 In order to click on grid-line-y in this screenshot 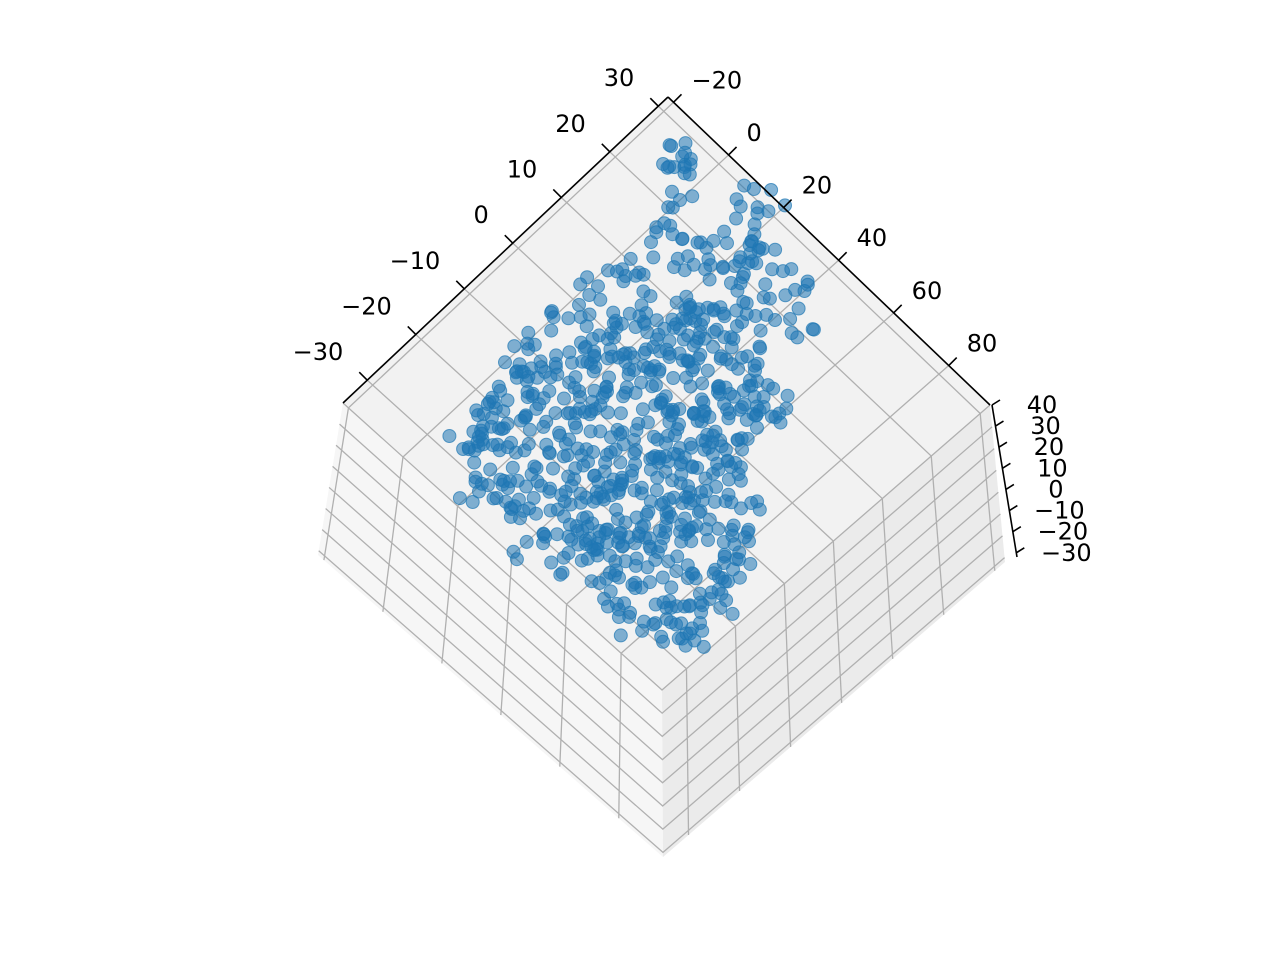, I will do `click(511, 255)`.